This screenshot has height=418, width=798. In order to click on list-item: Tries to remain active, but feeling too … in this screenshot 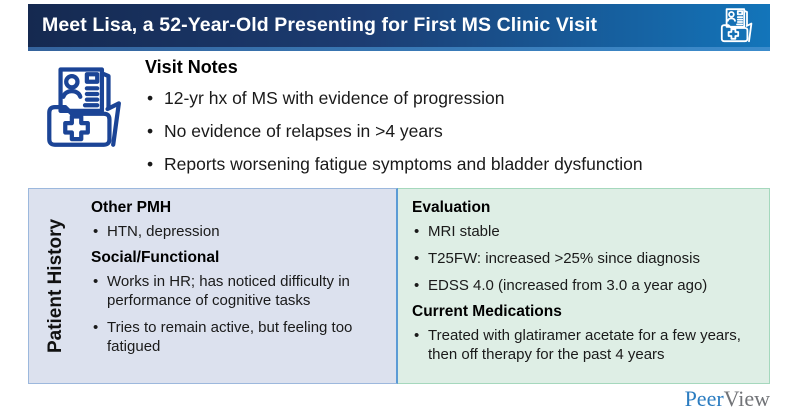, I will do `click(240, 337)`.